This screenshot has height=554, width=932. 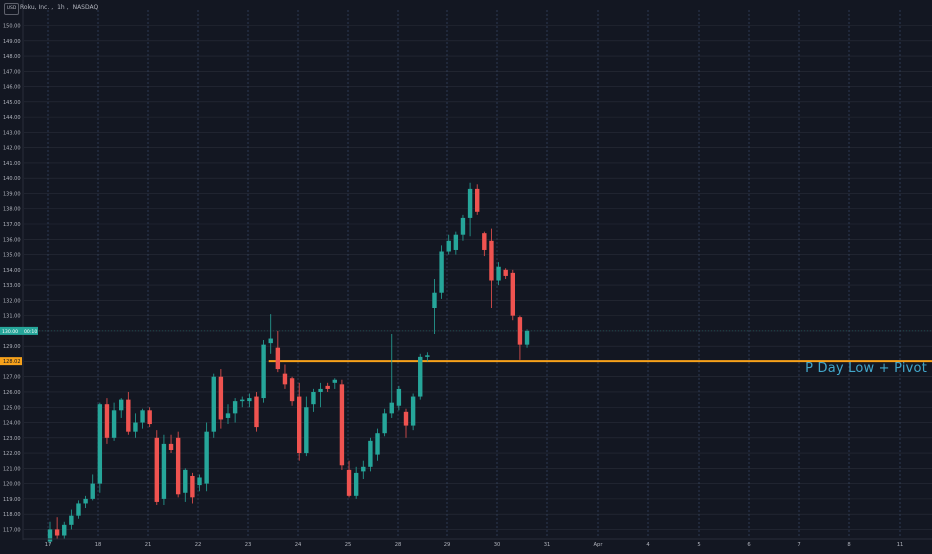 What do you see at coordinates (12, 225) in the screenshot?
I see `y-tick-label: 137.00` at bounding box center [12, 225].